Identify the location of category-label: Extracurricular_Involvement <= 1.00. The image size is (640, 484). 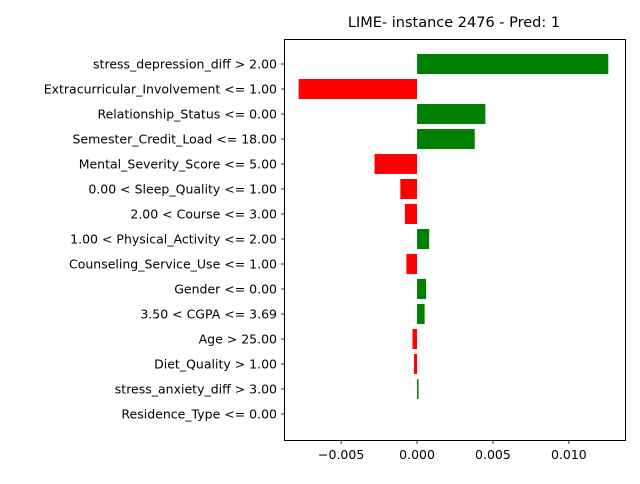
(160, 89).